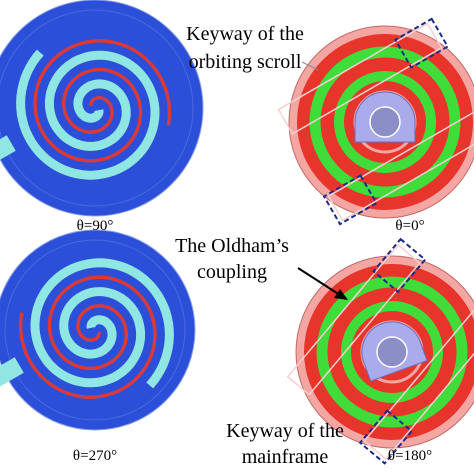 Image resolution: width=474 pixels, height=474 pixels. I want to click on angle-label: θ=270°, so click(95, 456).